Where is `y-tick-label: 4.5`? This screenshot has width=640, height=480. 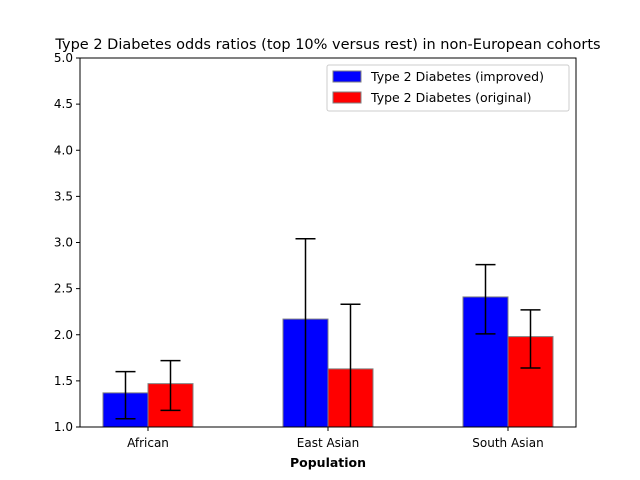
y-tick-label: 4.5 is located at coordinates (63, 104).